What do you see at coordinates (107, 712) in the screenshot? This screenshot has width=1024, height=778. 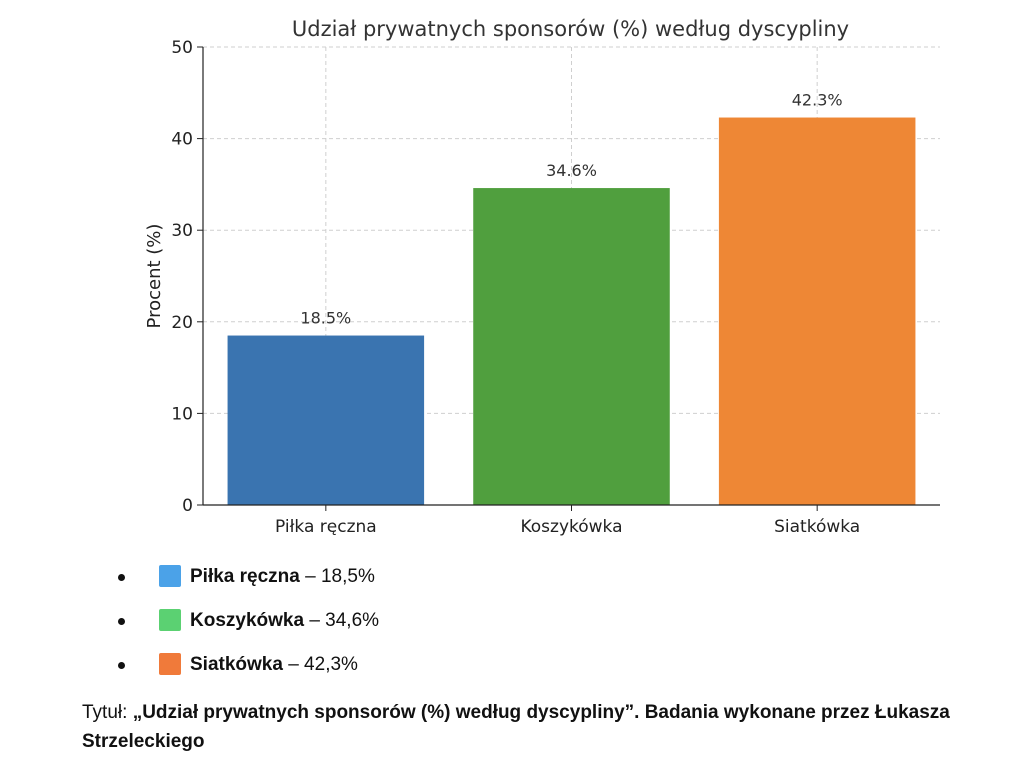 I see `caption-prefix: Tytuł:` at bounding box center [107, 712].